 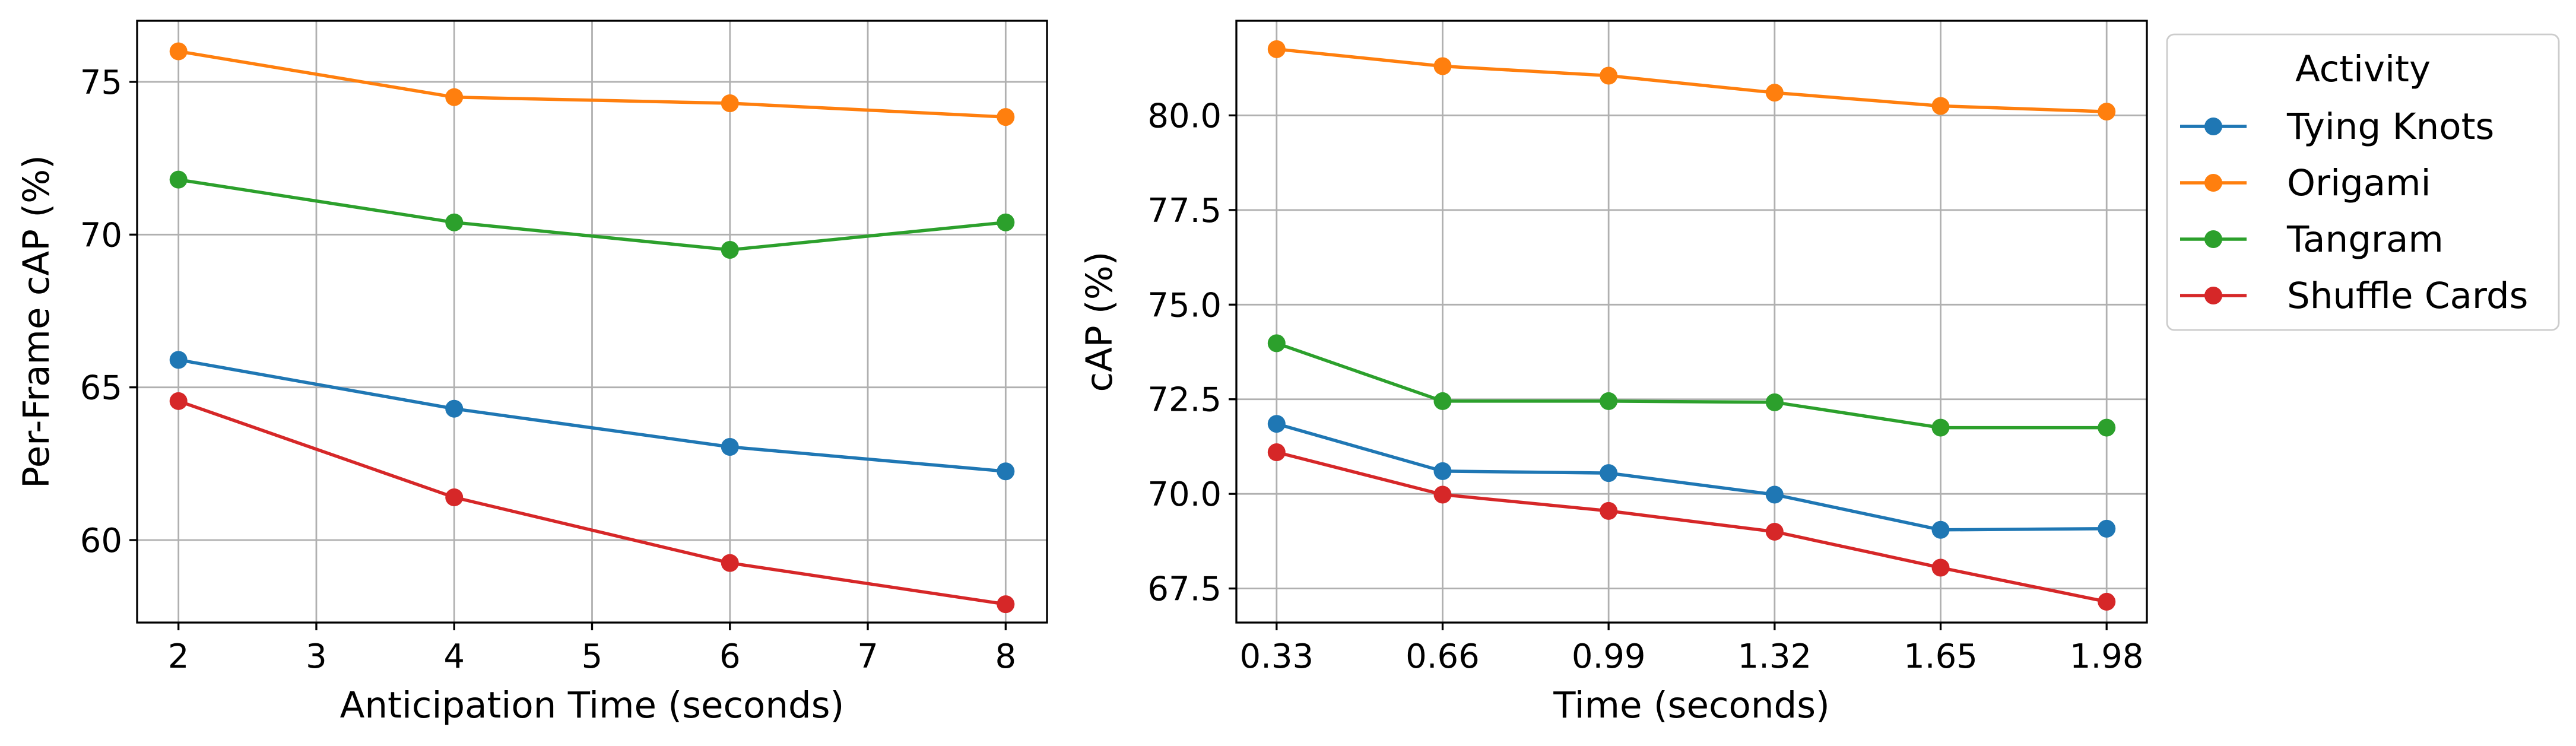 I want to click on legend-label-shuffle-cards: Shuffle Cards, so click(x=2407, y=296).